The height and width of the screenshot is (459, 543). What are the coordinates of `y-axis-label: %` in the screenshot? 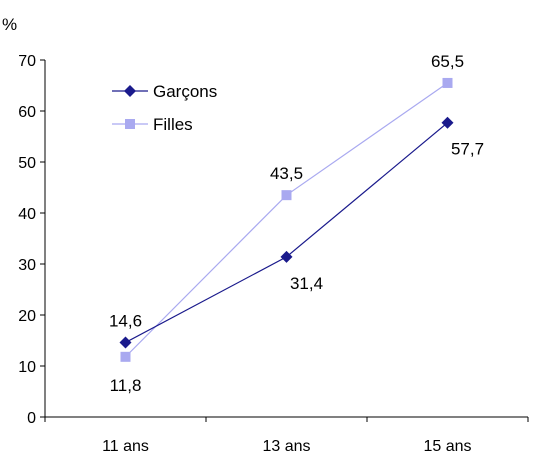 It's located at (9, 24).